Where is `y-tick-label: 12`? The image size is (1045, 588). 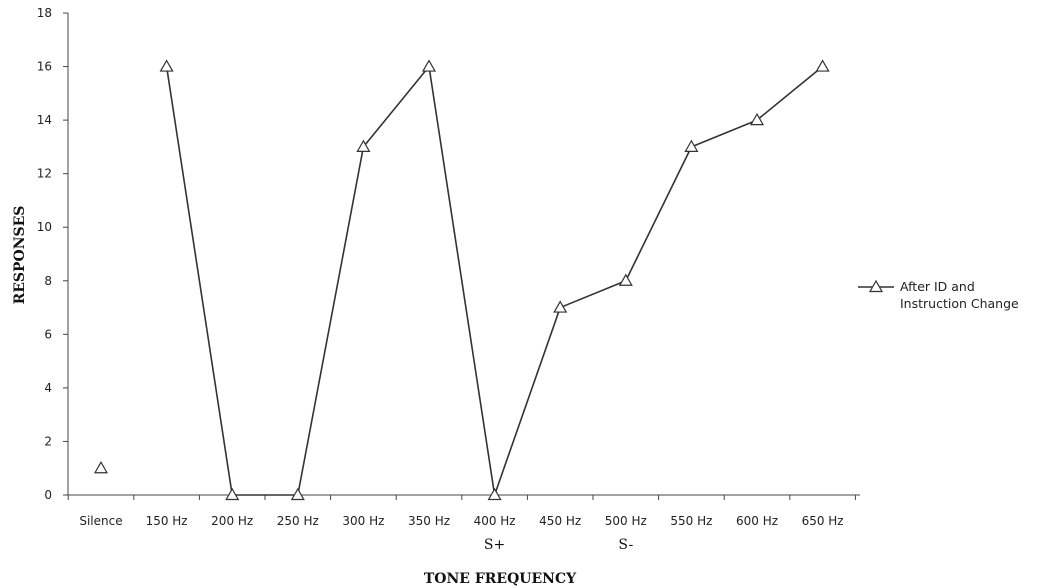
y-tick-label: 12 is located at coordinates (44, 174).